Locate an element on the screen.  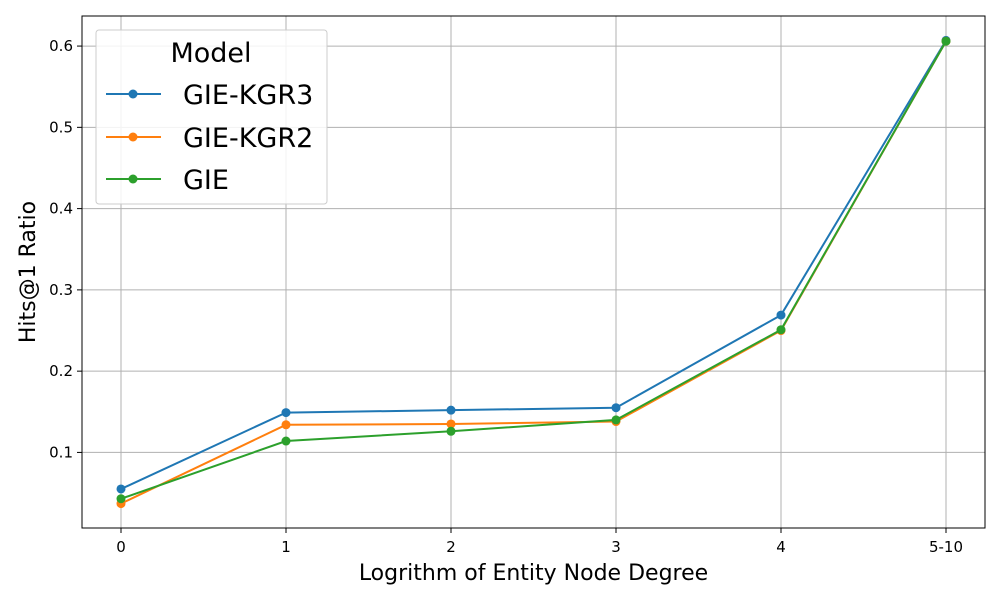
legend: Model GIE-KGR3 GIE-KGR2 GIE is located at coordinates (211, 117).